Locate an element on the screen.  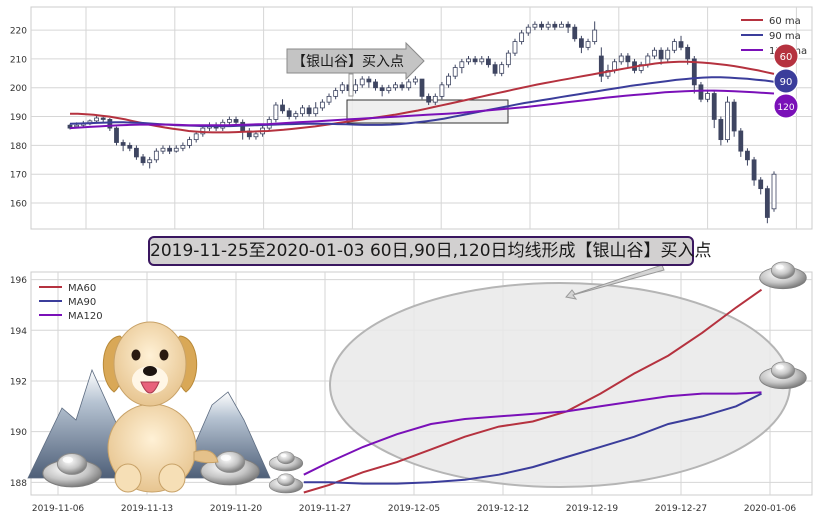
x-tick-label: 2019-12-27 is located at coordinates (681, 509).